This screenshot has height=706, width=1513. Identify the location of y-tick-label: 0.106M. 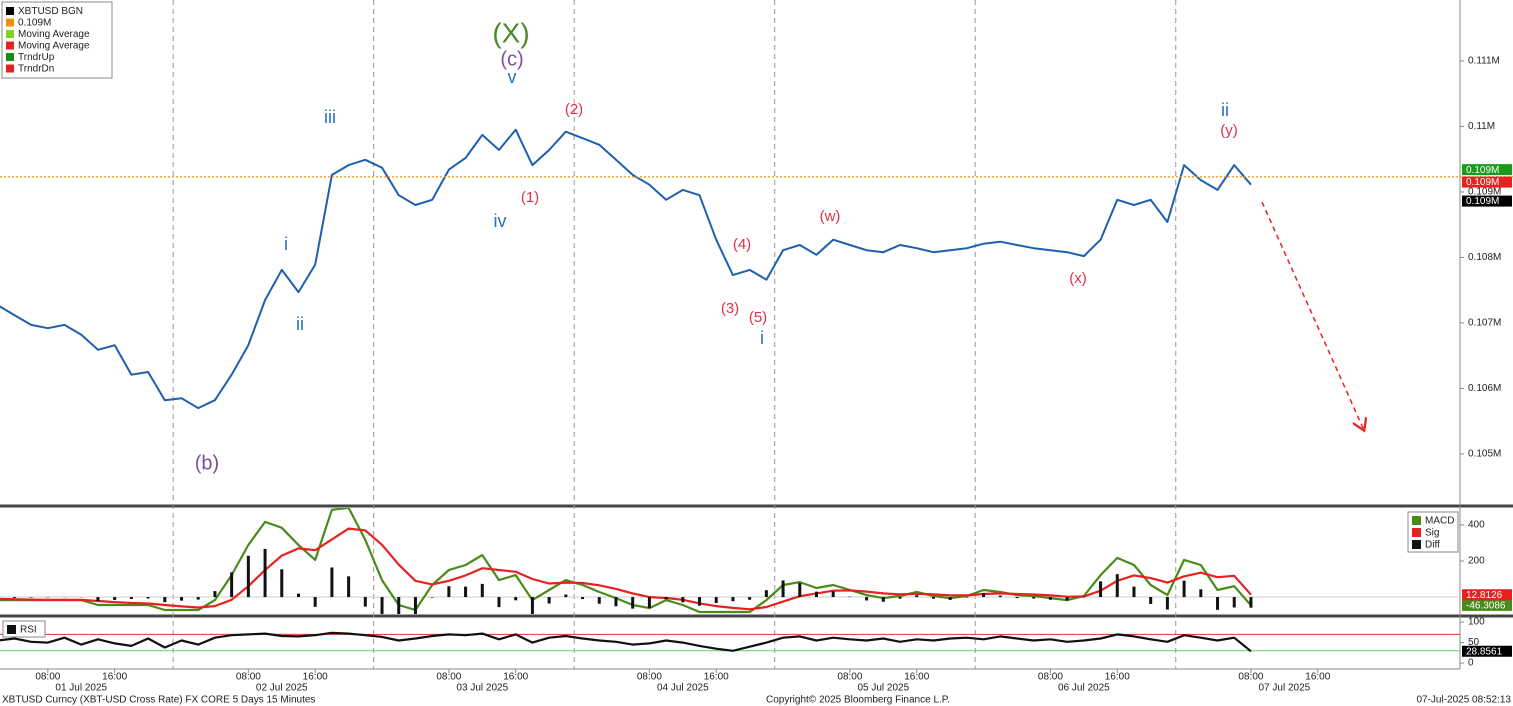
(1484, 388).